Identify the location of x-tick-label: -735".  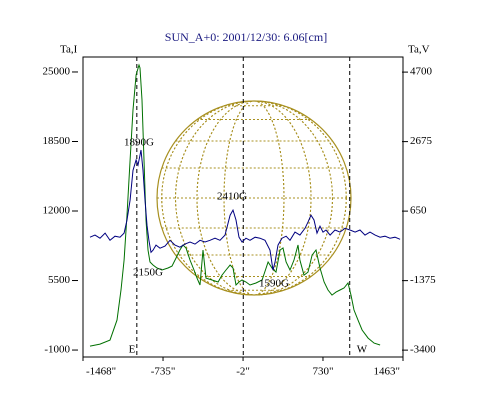
(163, 372).